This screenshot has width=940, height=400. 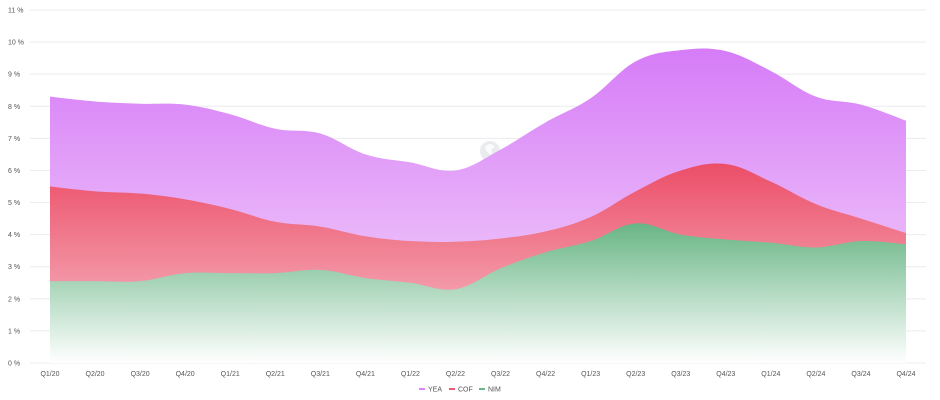 What do you see at coordinates (770, 374) in the screenshot?
I see `x-tick-label: Q1/24` at bounding box center [770, 374].